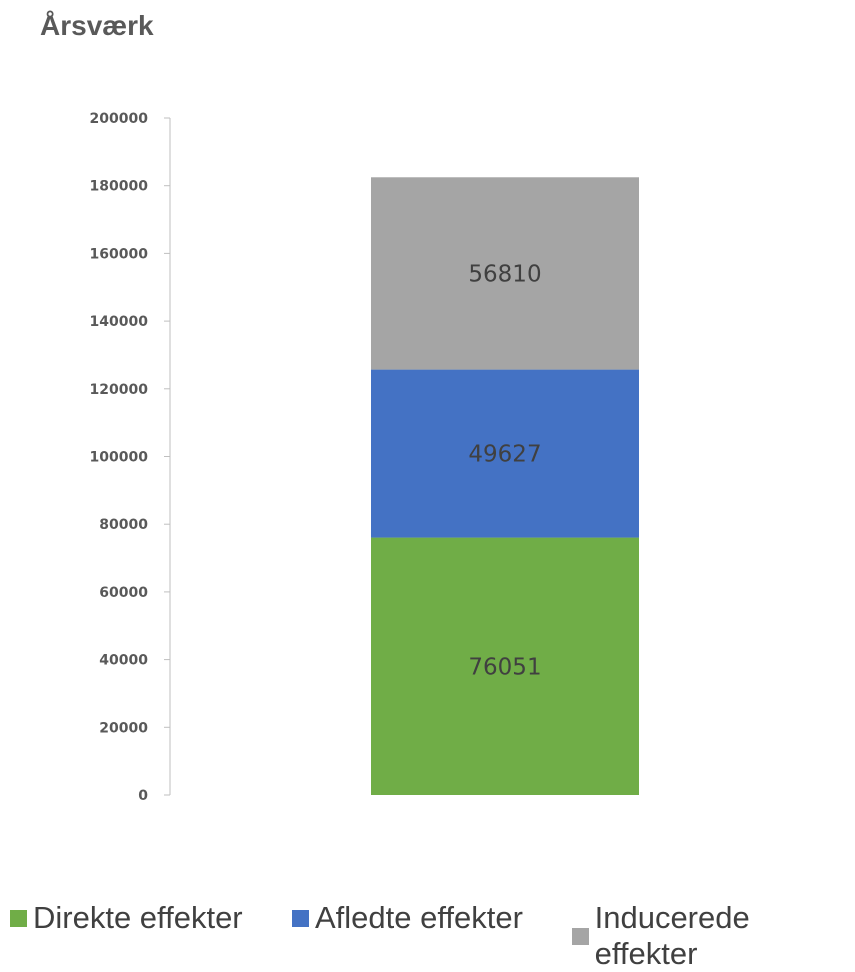 This screenshot has width=855, height=972. I want to click on data-label: 56810, so click(504, 274).